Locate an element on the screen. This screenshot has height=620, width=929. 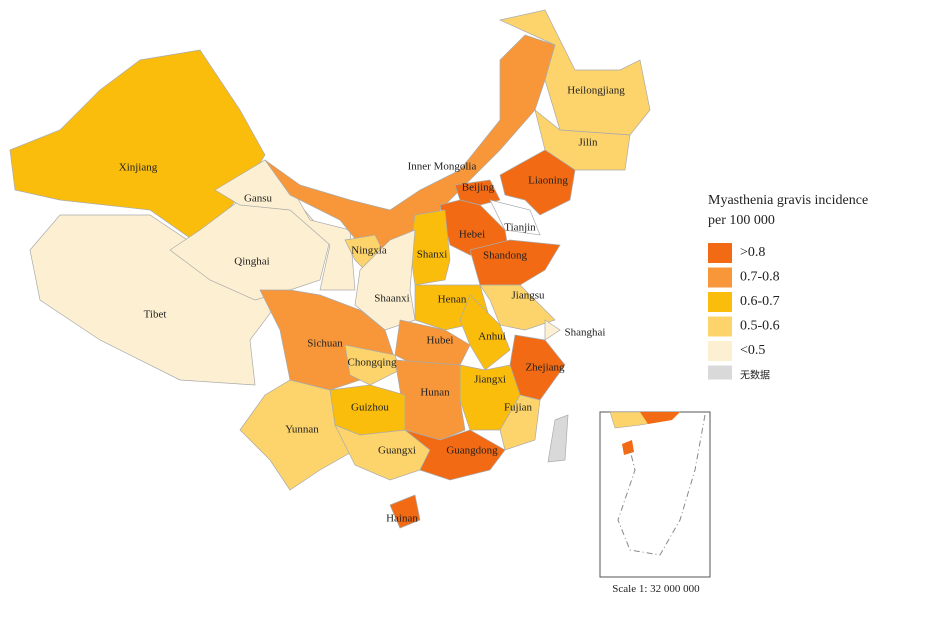
province-label: Qinghai is located at coordinates (251, 262).